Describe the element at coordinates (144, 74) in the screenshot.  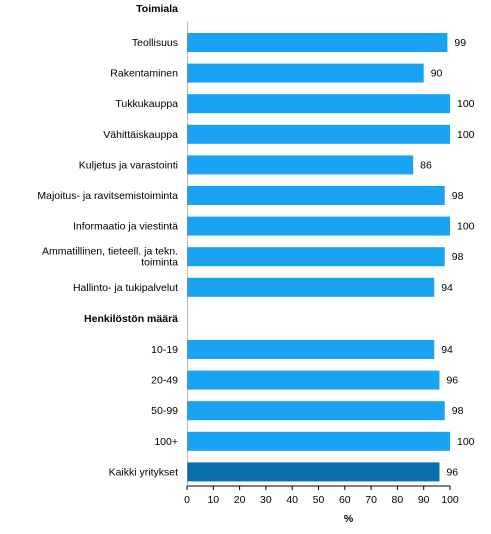
I see `category-label: Rakentaminen` at that location.